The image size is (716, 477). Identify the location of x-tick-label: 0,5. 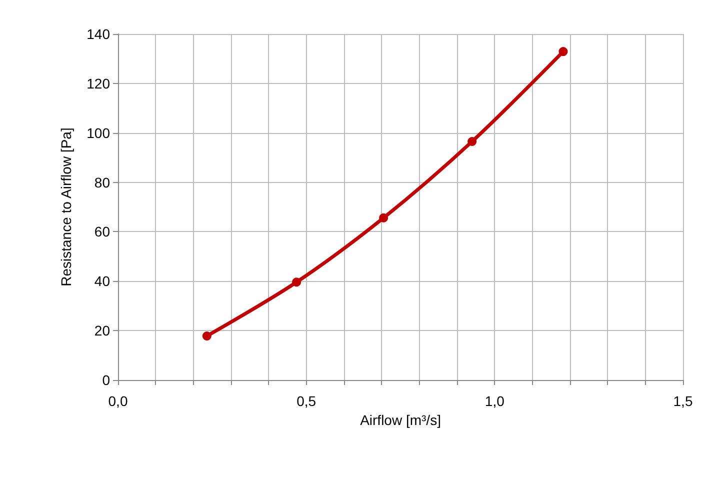
(306, 401).